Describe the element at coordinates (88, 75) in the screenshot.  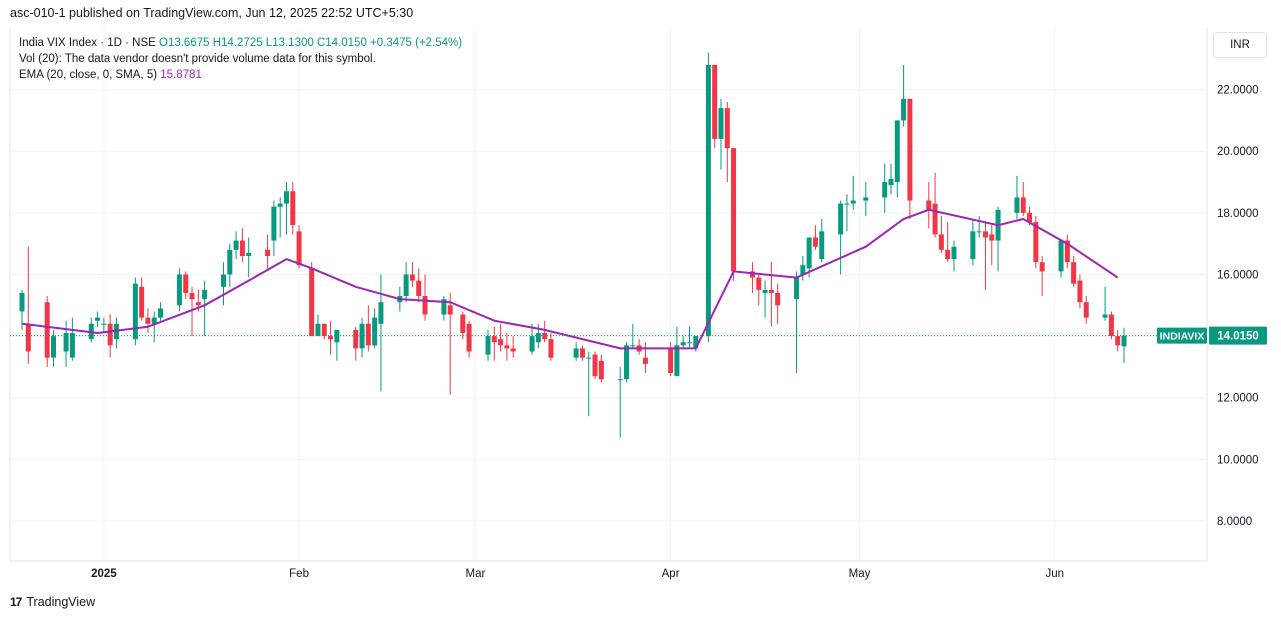
I see `legend-ema-label: EMA (20, close, 0, SMA, 5)` at that location.